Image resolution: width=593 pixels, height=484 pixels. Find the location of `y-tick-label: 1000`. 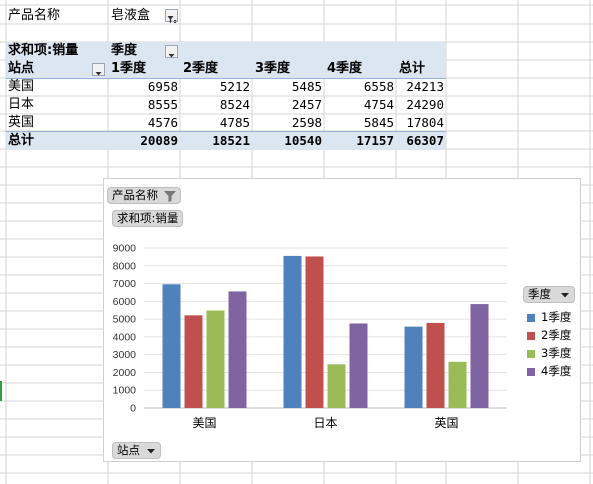

y-tick-label: 1000 is located at coordinates (125, 391).